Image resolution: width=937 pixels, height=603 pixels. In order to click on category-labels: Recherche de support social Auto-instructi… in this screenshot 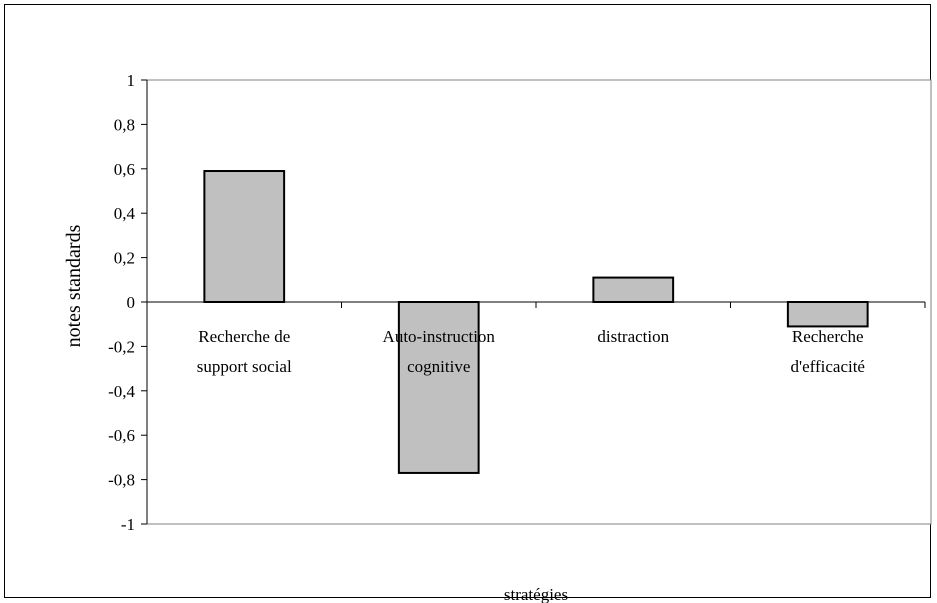, I will do `click(531, 351)`.